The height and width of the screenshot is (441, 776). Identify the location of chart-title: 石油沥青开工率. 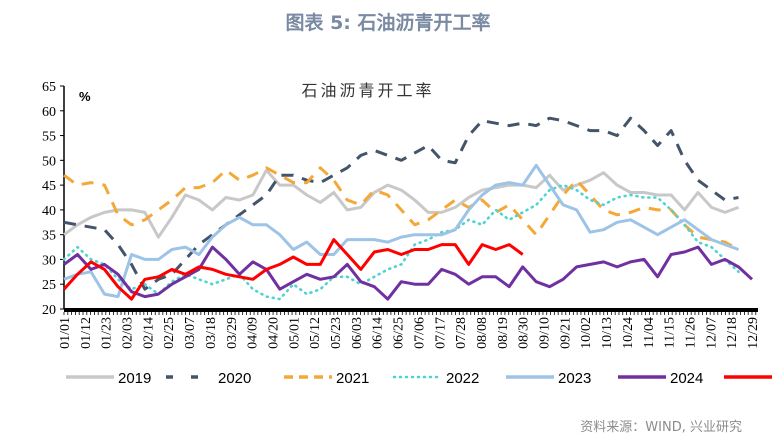
(367, 90).